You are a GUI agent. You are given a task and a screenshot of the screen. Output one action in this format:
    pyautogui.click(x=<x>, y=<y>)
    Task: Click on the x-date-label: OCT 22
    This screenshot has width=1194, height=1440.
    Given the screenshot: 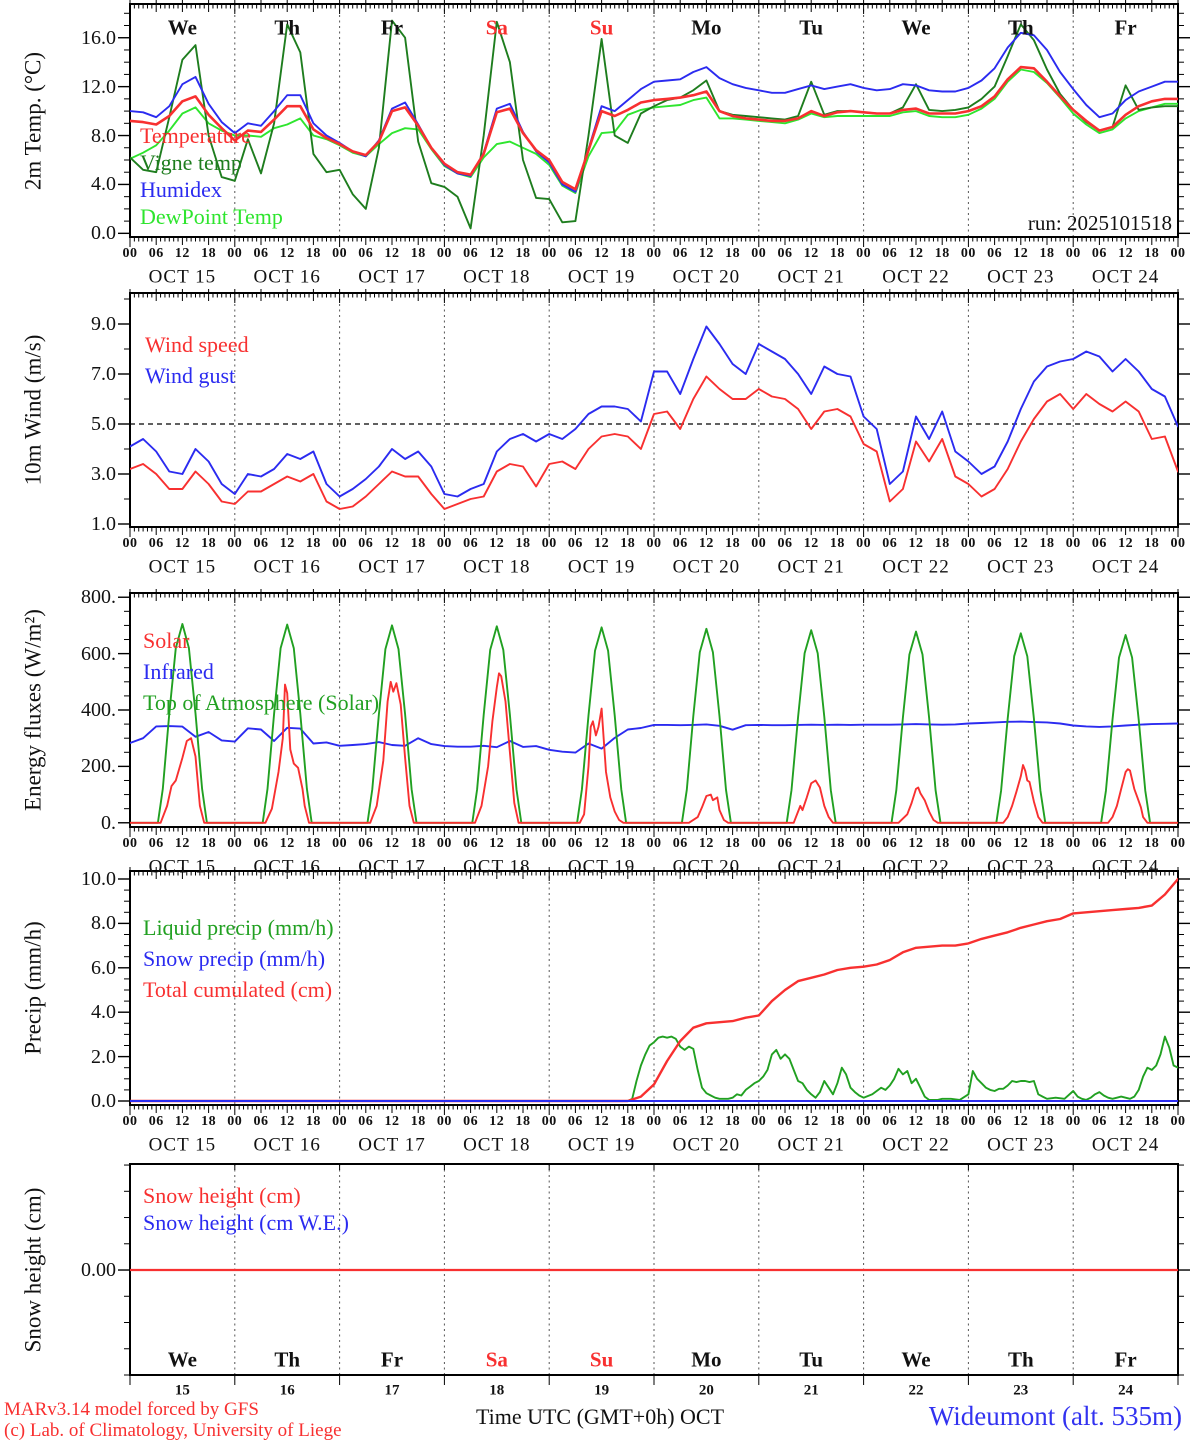 What is the action you would take?
    pyautogui.click(x=916, y=567)
    